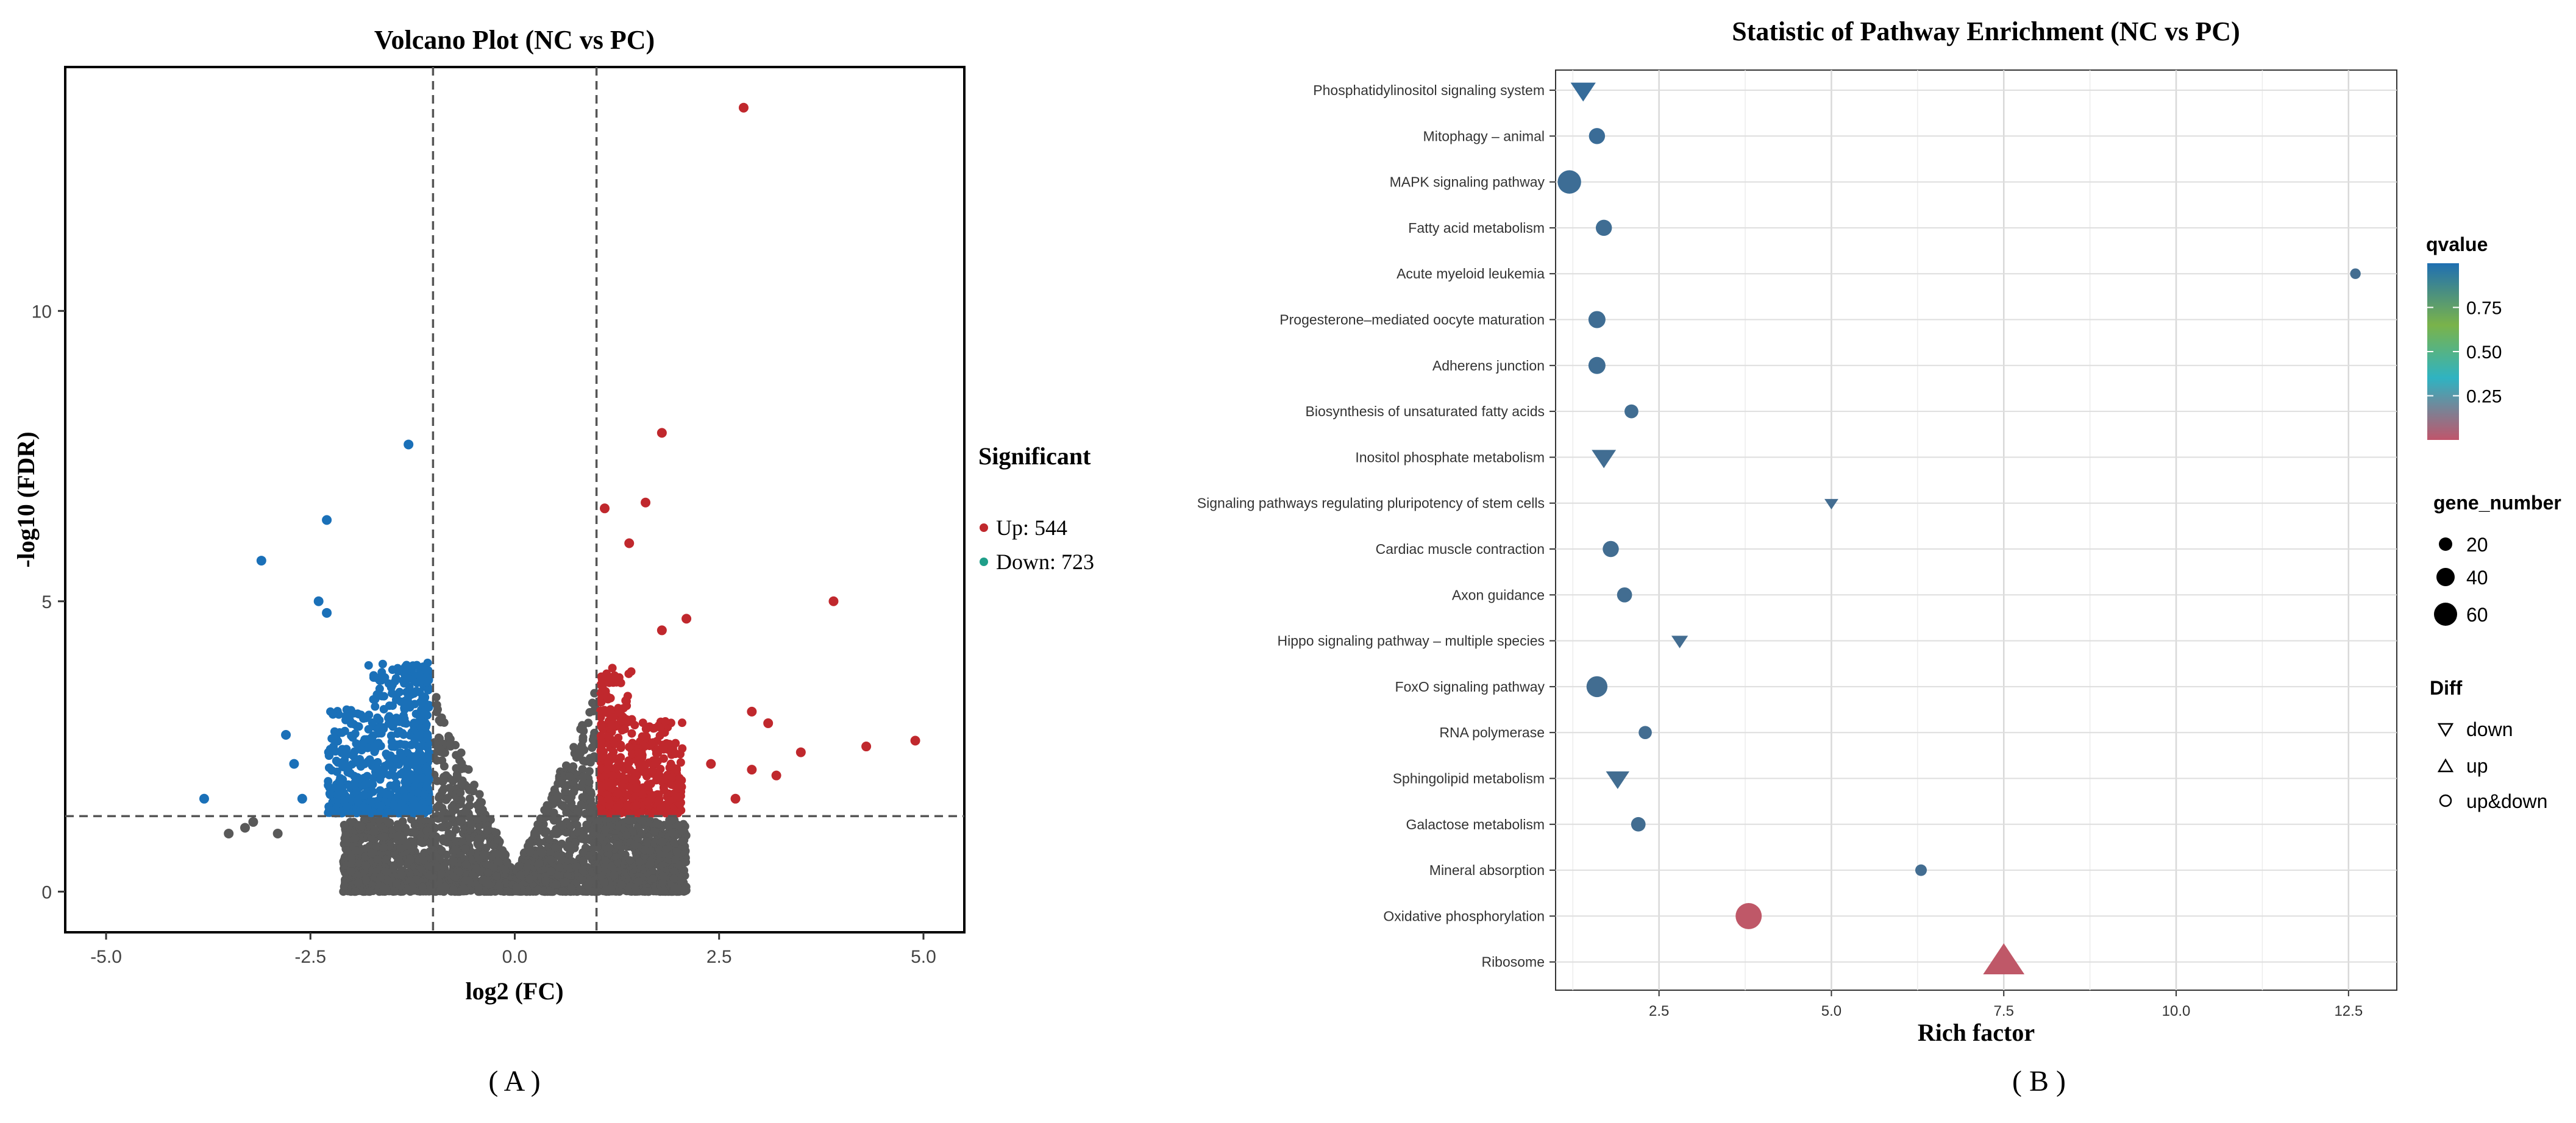 The height and width of the screenshot is (1123, 2576). What do you see at coordinates (1460, 549) in the screenshot?
I see `pathway-label: Cardiac muscle contraction` at bounding box center [1460, 549].